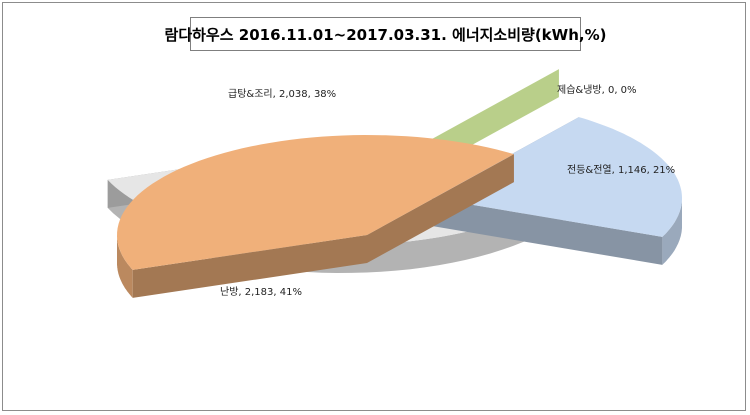  What do you see at coordinates (597, 90) in the screenshot?
I see `slice-label-dehumid-cooling: 제습&냉방, 0, 0%` at bounding box center [597, 90].